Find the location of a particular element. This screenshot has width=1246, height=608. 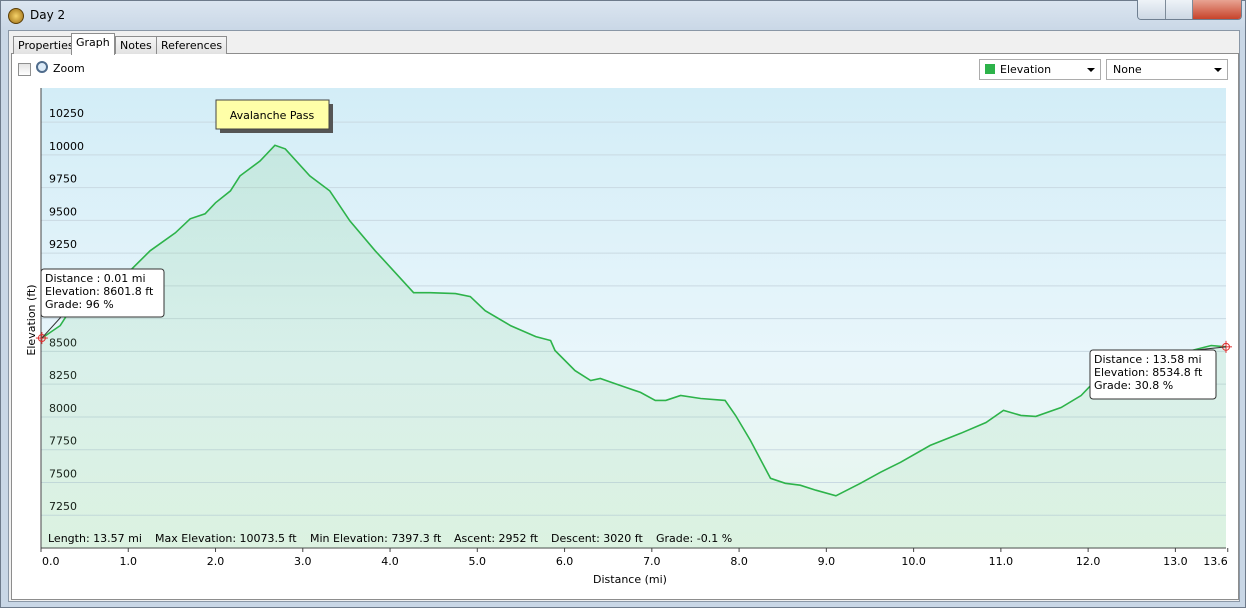

legend-label: Elevation is located at coordinates (1026, 69).